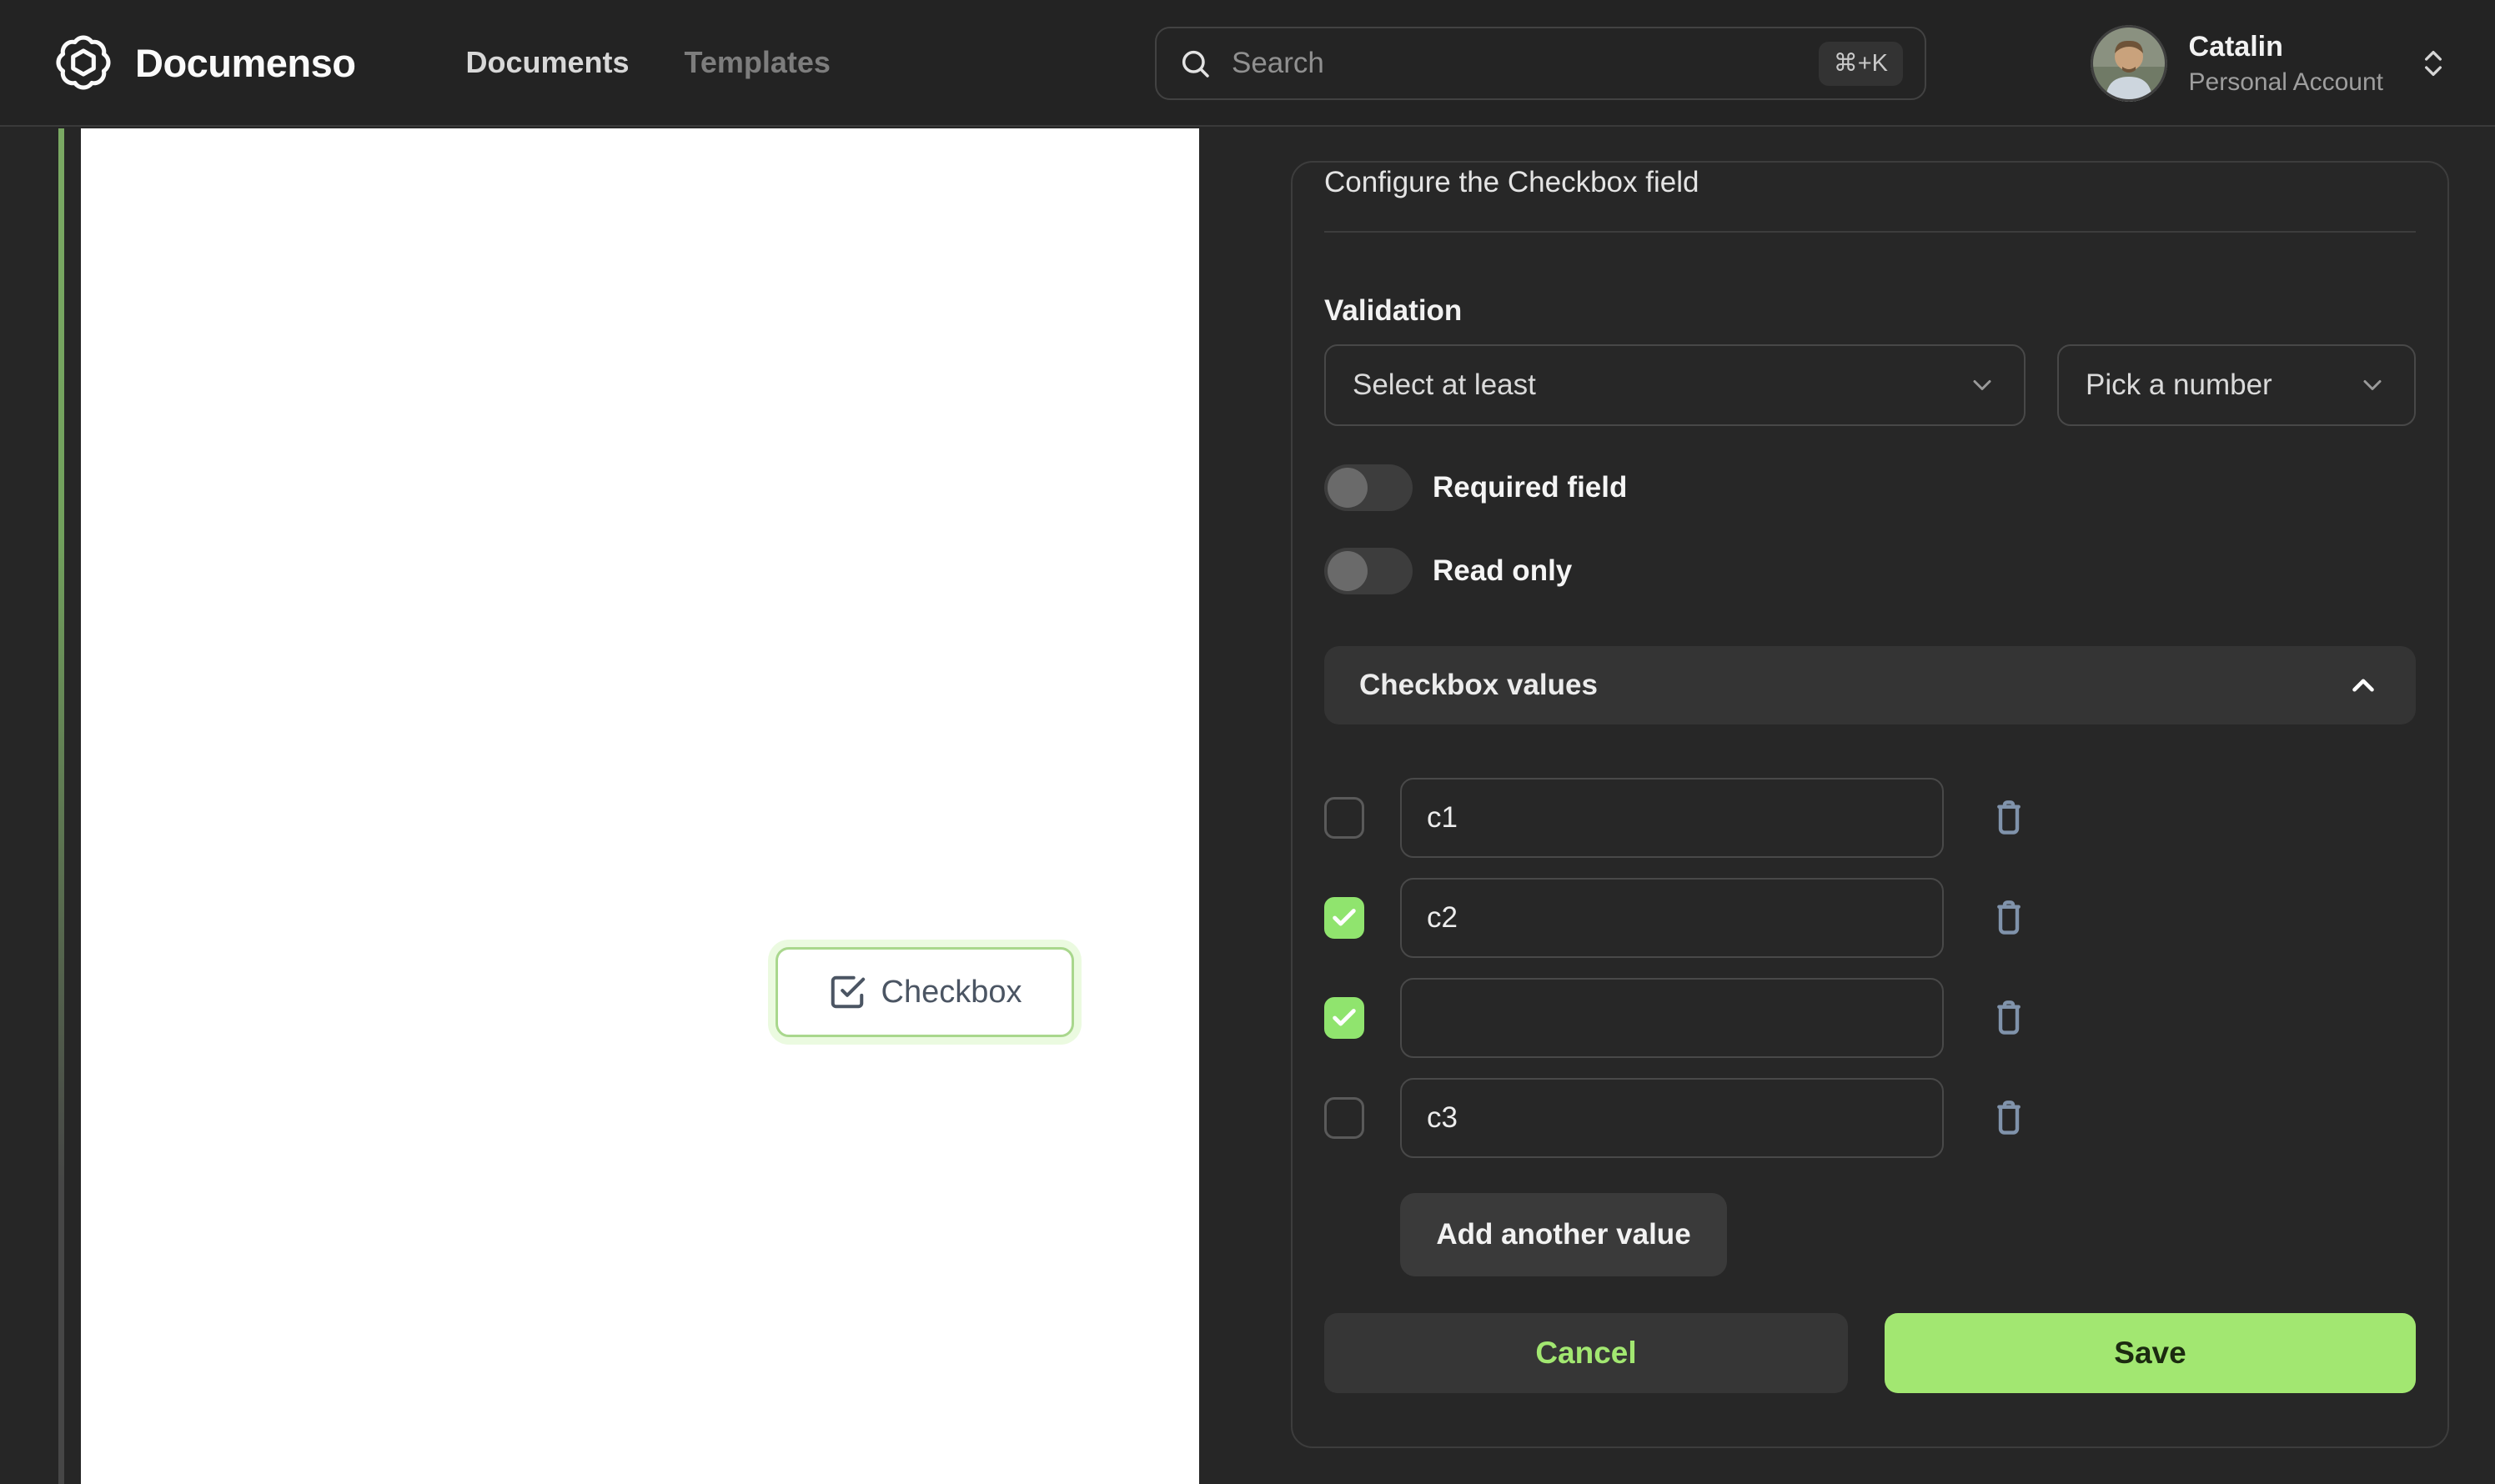 The image size is (2495, 1484). I want to click on avatar, so click(2128, 63).